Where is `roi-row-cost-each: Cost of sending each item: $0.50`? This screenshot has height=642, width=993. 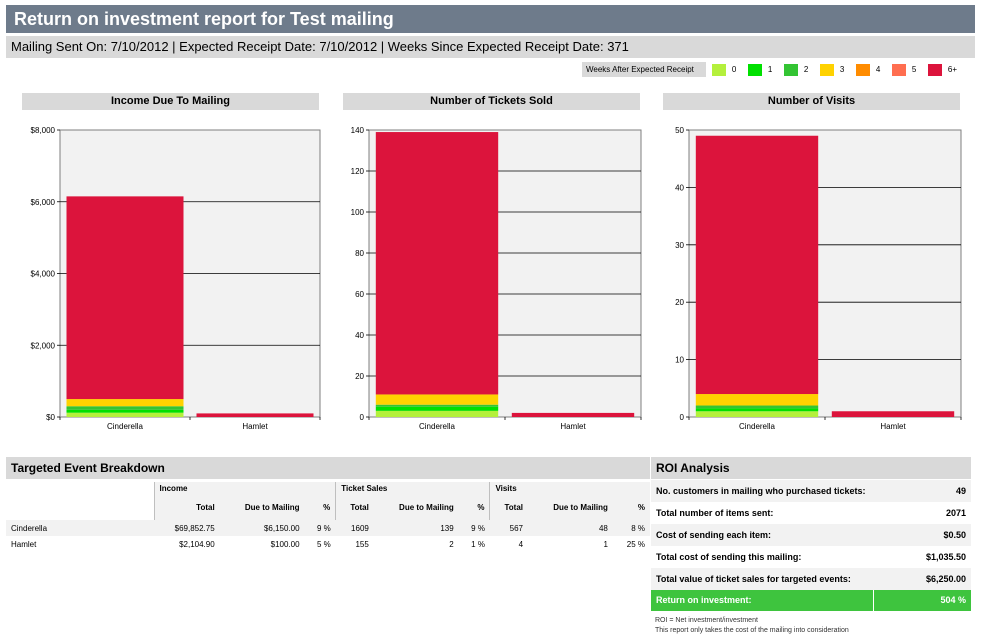 roi-row-cost-each: Cost of sending each item: $0.50 is located at coordinates (811, 535).